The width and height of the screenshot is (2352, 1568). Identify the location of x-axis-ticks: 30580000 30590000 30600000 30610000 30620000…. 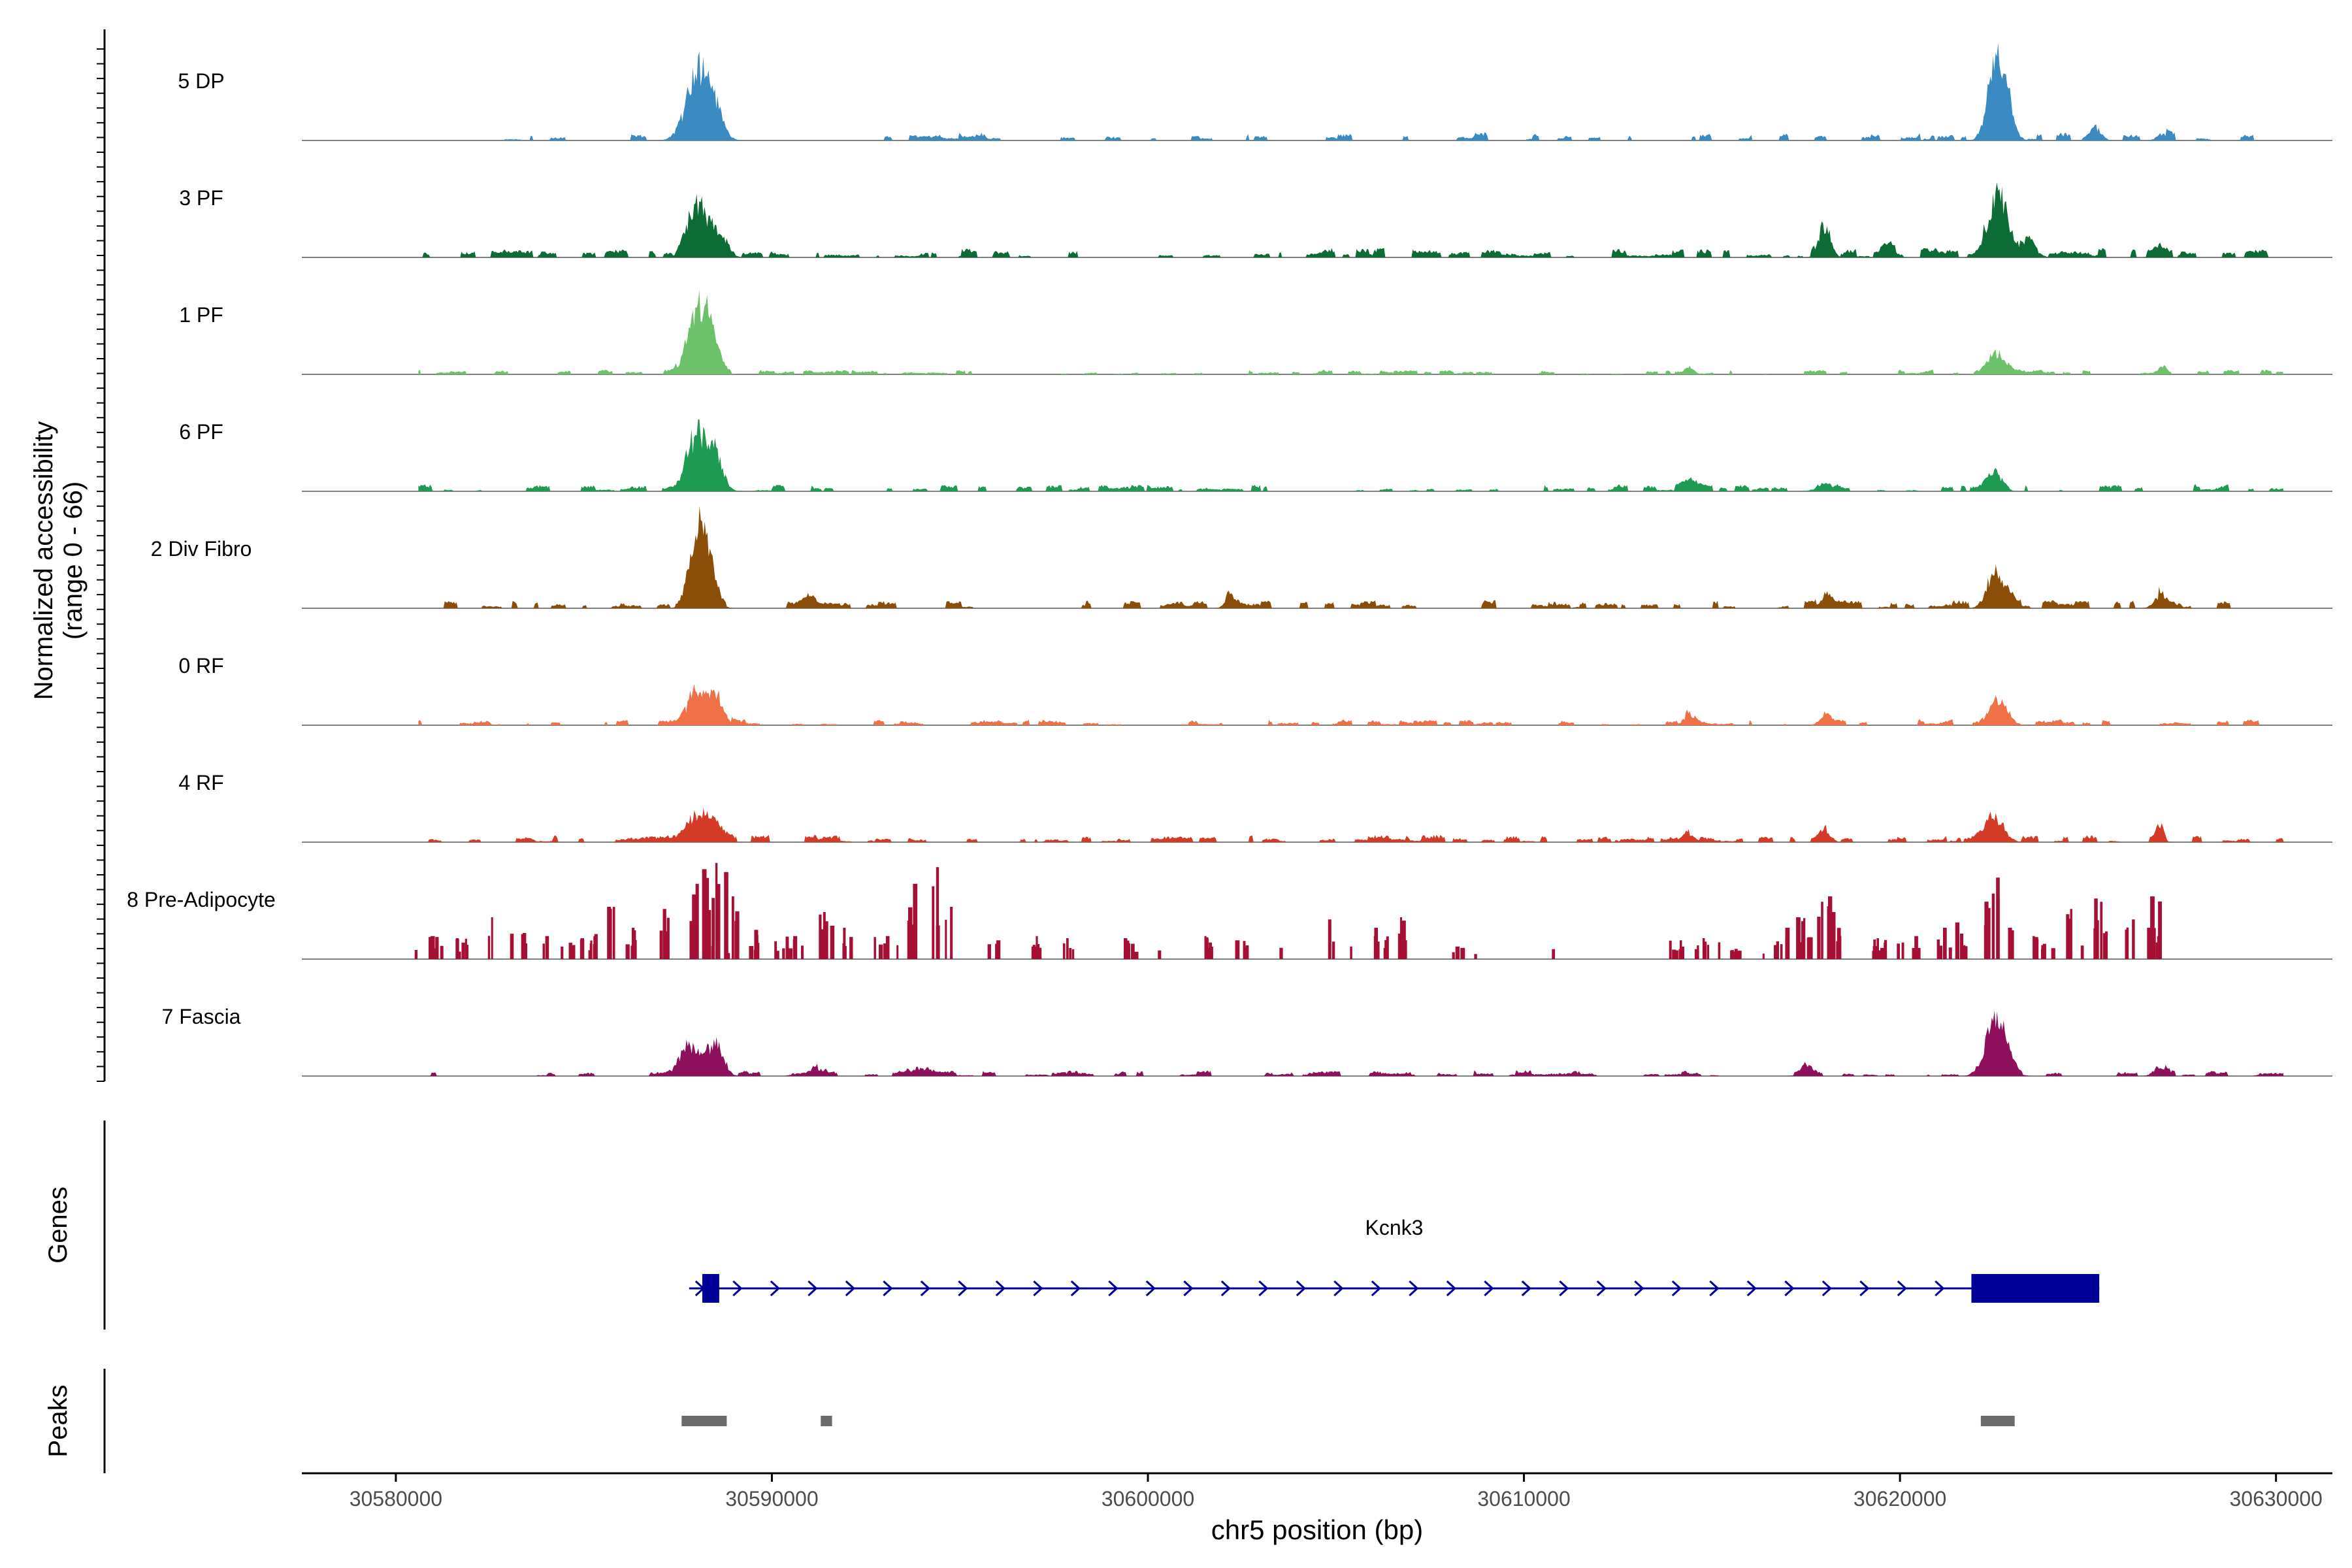
(1336, 1492).